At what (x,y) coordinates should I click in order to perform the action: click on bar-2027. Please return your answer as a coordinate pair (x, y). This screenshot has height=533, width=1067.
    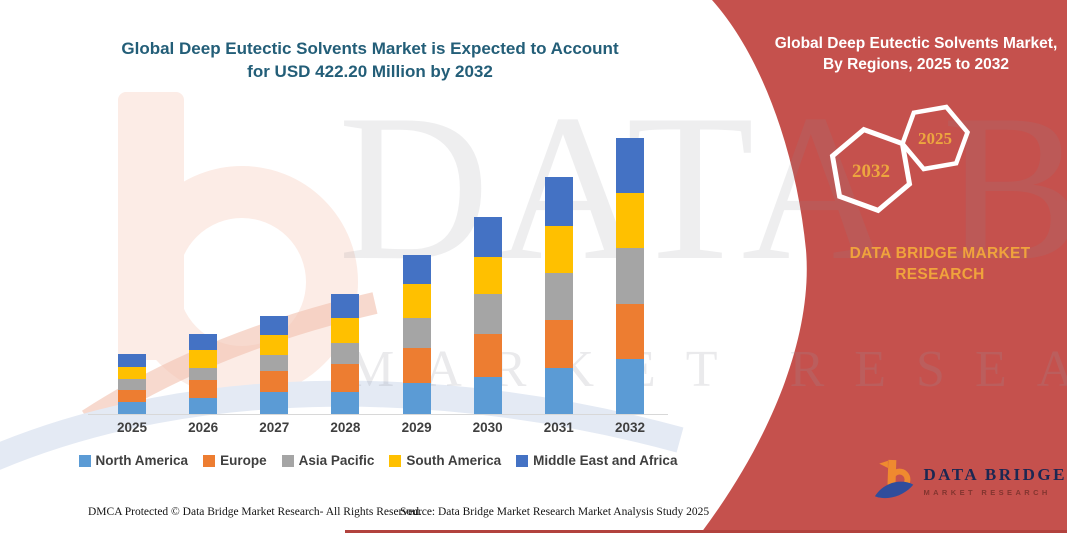
    Looking at the image, I should click on (274, 365).